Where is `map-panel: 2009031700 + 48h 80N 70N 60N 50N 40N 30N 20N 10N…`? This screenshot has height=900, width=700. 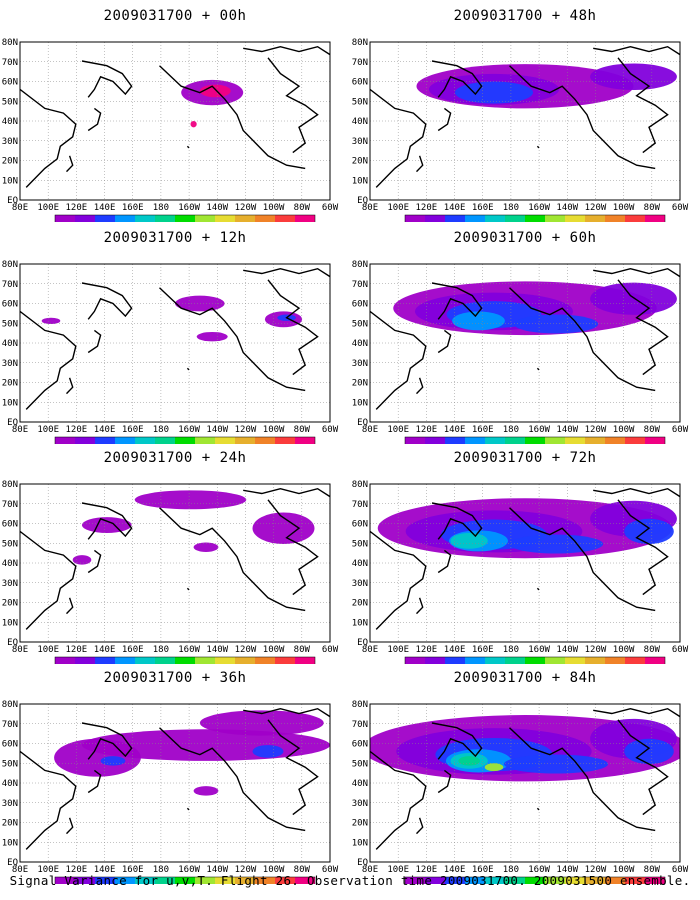 map-panel: 2009031700 + 48h 80N 70N 60N 50N 40N 30N 20N 10N… is located at coordinates (525, 111).